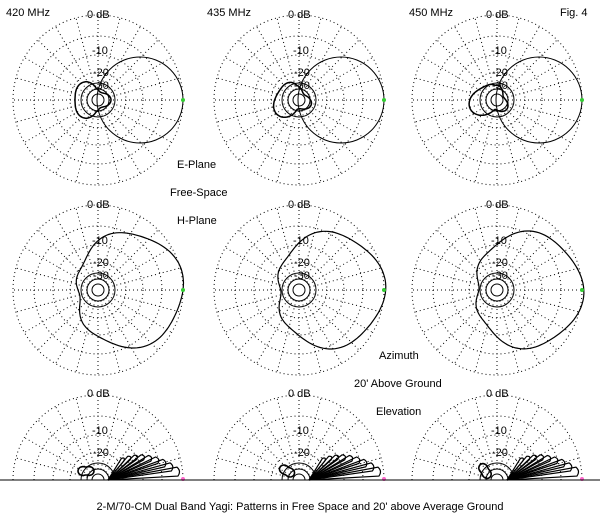  What do you see at coordinates (399, 412) in the screenshot?
I see `elevation-label: Elevation` at bounding box center [399, 412].